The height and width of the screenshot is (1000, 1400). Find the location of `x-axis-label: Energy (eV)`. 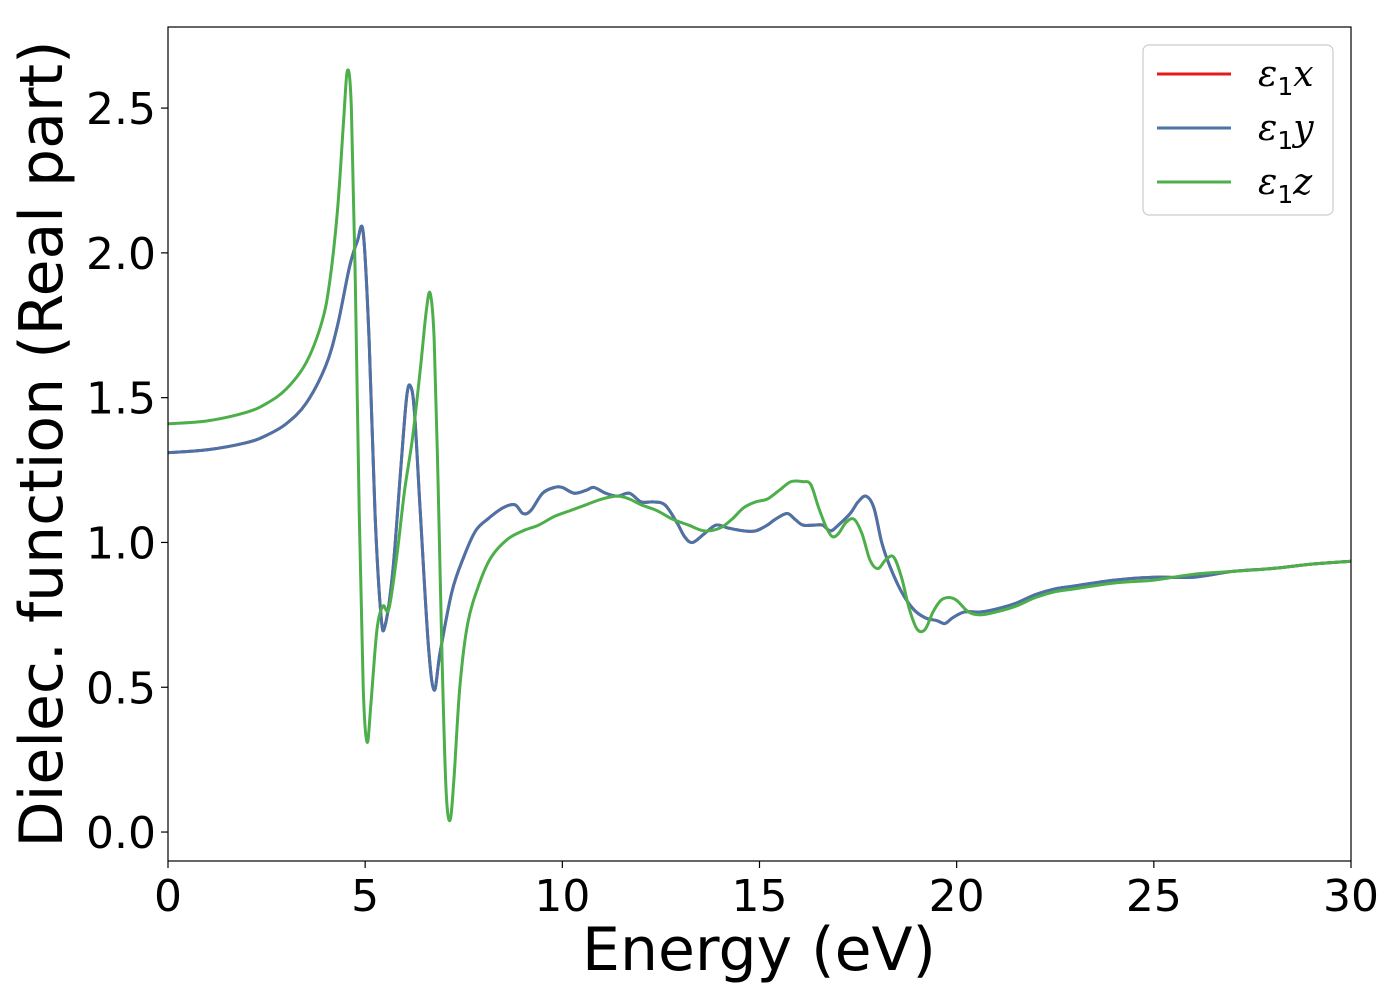

x-axis-label: Energy (eV) is located at coordinates (759, 950).